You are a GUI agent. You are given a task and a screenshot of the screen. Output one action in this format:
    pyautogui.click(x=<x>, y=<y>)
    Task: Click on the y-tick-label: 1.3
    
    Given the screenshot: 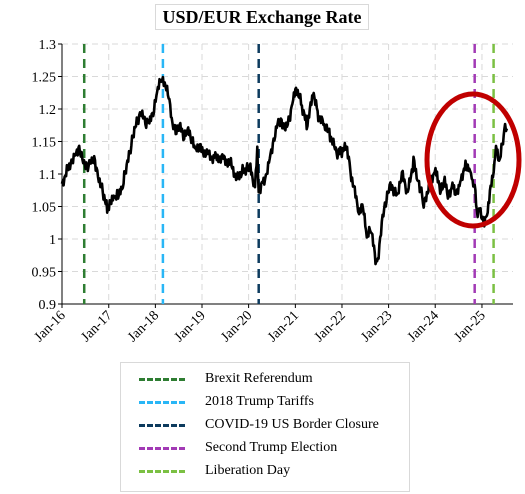 What is the action you would take?
    pyautogui.click(x=48, y=45)
    